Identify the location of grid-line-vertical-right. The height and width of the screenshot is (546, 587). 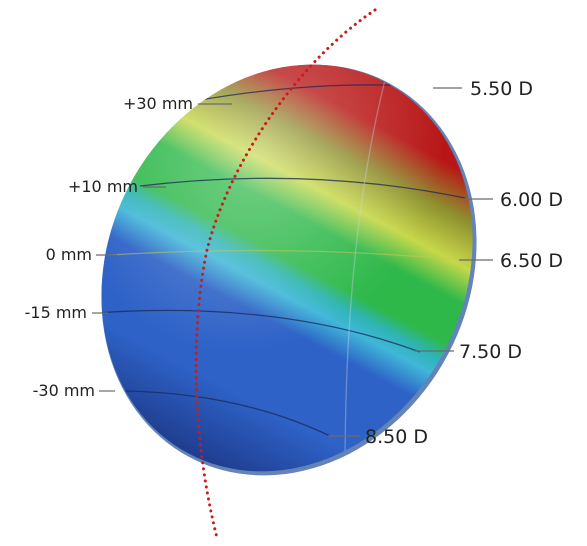
(365, 275).